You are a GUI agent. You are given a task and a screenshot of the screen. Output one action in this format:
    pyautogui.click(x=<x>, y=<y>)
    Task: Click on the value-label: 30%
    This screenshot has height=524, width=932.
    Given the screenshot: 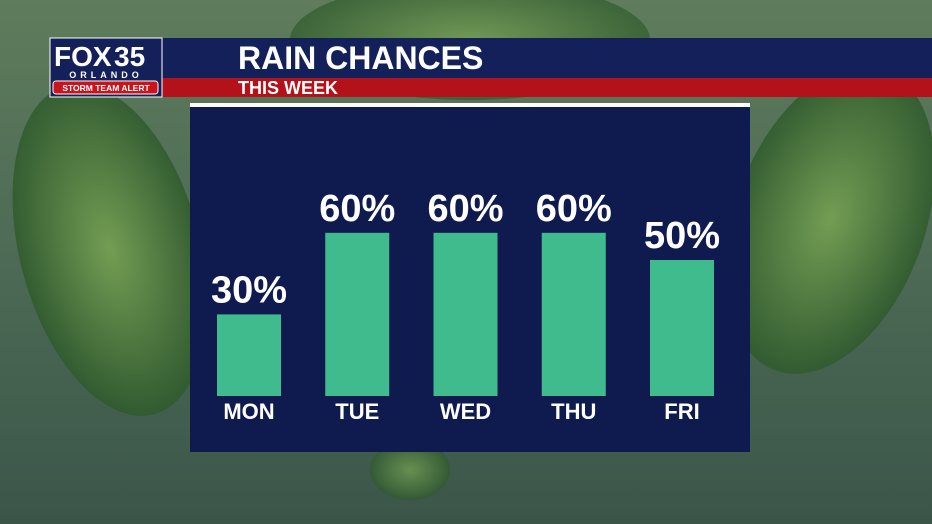 What is the action you would take?
    pyautogui.click(x=249, y=290)
    